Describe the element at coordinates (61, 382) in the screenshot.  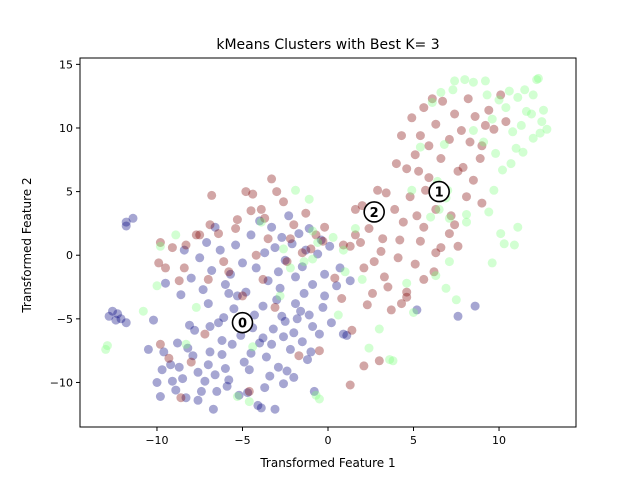
I see `y-tick-label: −10` at that location.